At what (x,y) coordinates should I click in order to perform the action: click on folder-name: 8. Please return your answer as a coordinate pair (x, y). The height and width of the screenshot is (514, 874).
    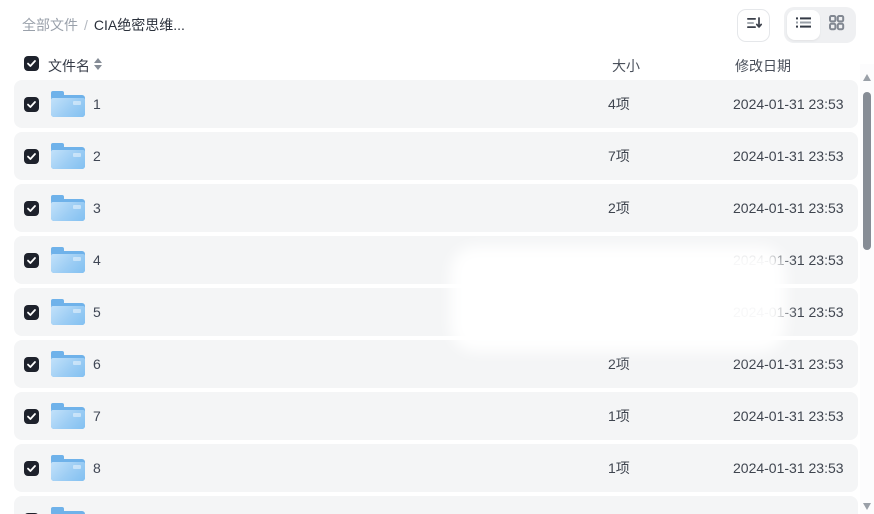
    Looking at the image, I should click on (97, 468).